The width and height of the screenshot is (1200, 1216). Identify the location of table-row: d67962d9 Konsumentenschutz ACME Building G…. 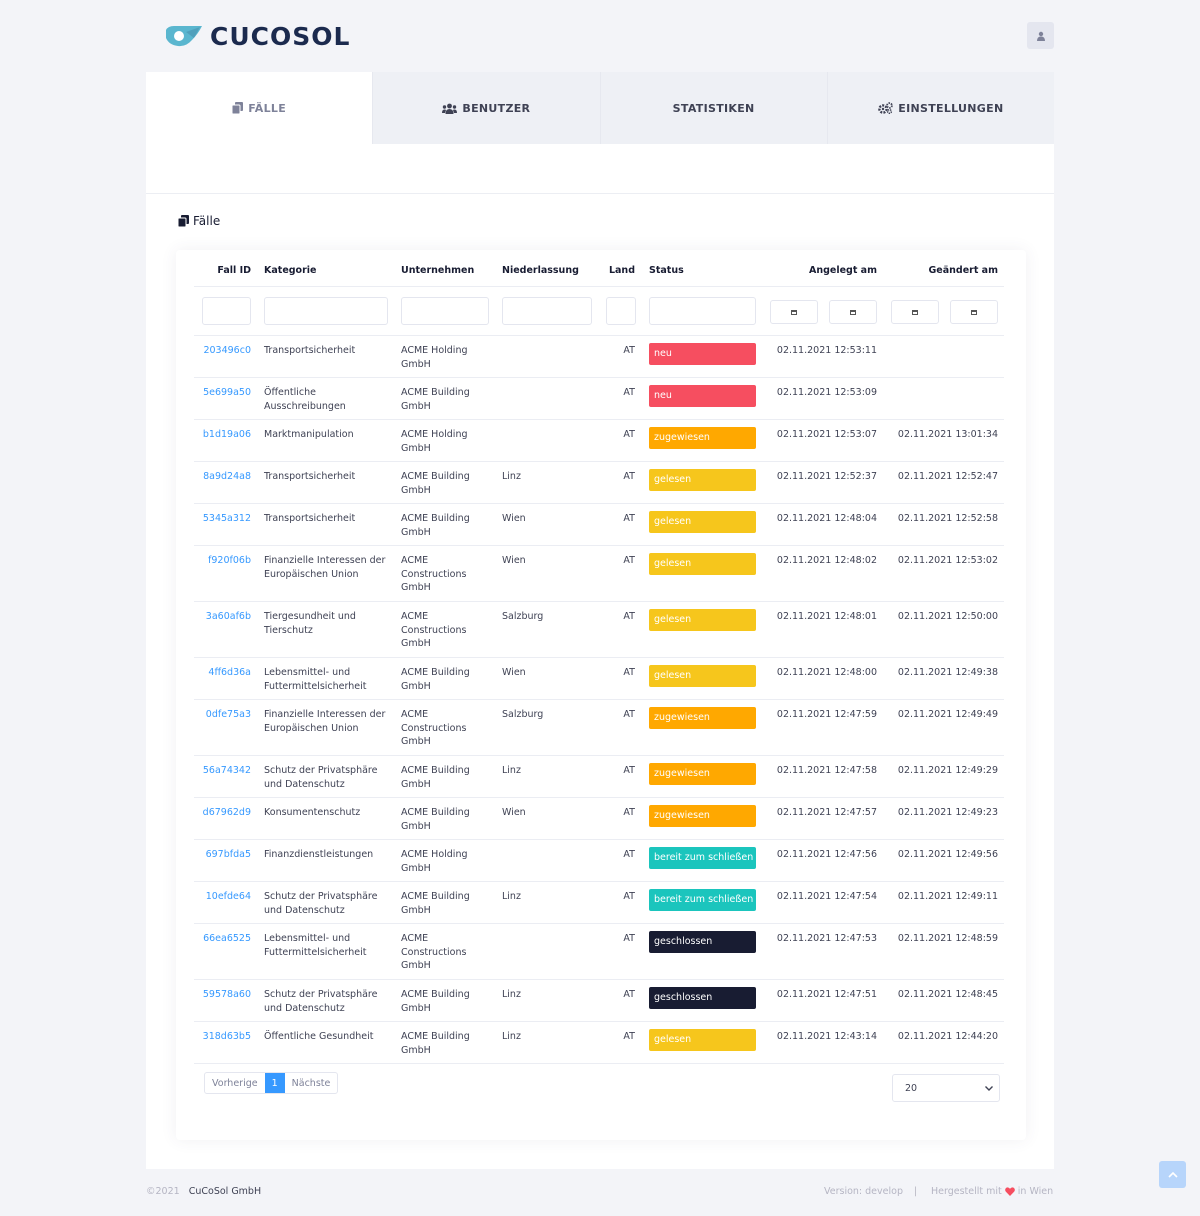
(599, 818).